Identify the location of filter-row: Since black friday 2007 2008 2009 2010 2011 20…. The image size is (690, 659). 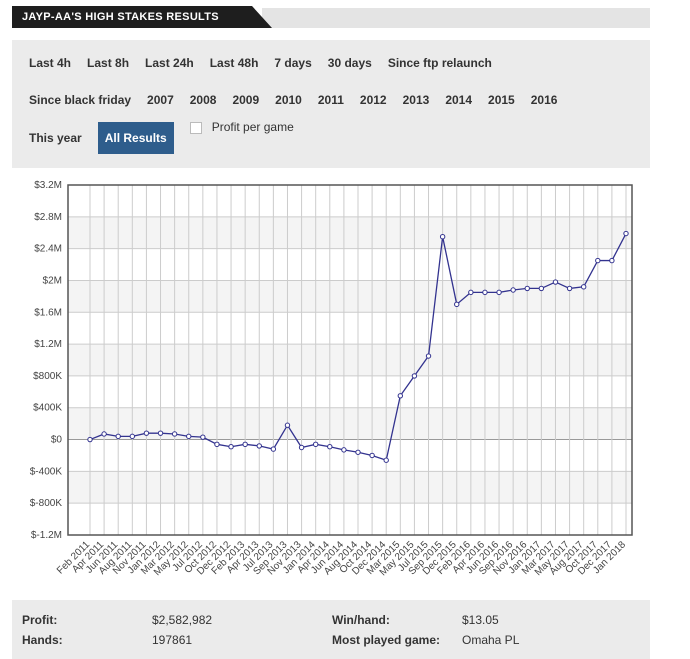
(301, 100).